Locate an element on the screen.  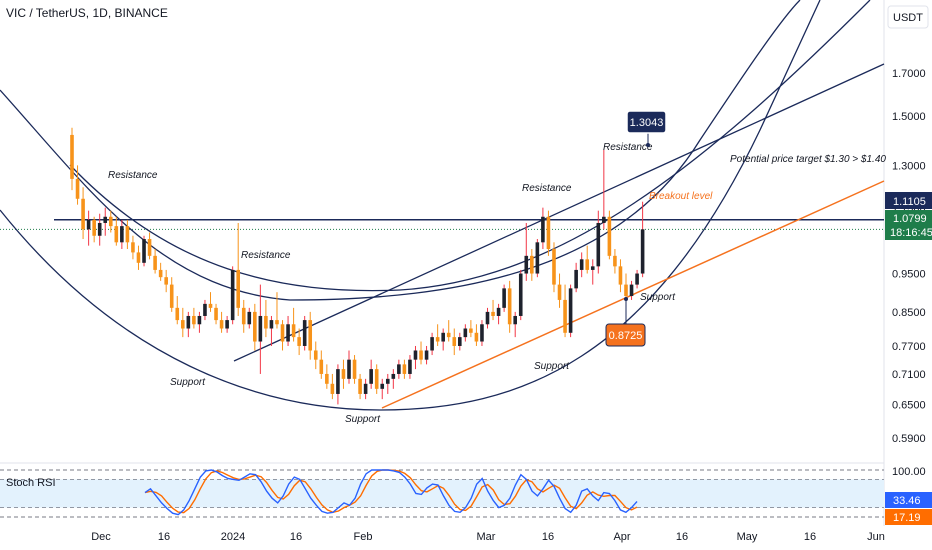
time-tick-label: May is located at coordinates (747, 537).